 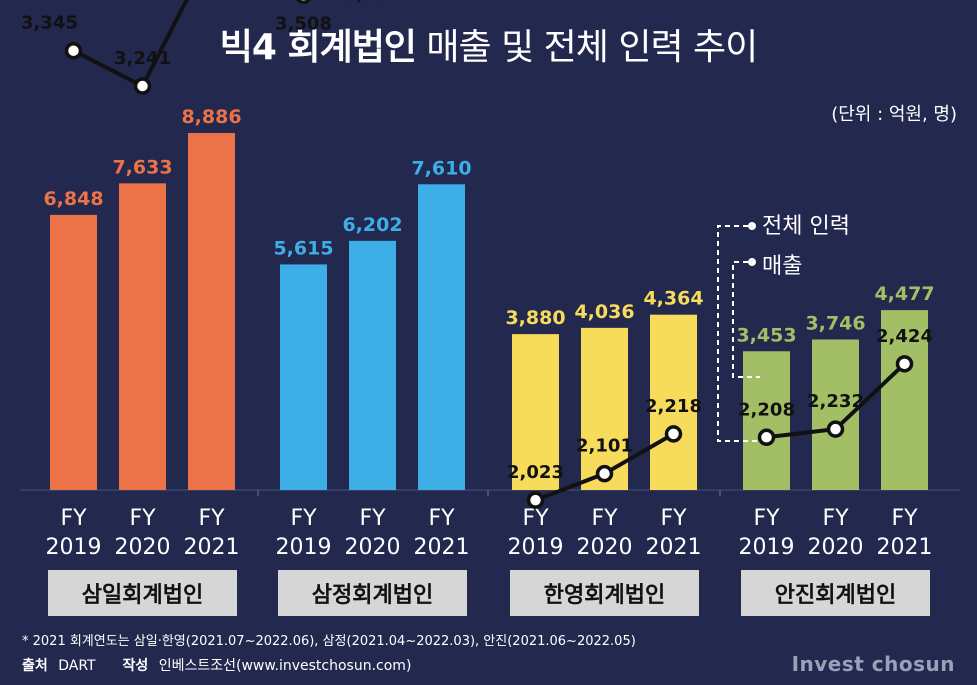 What do you see at coordinates (752, 226) in the screenshot?
I see `legend-bullet-headcount` at bounding box center [752, 226].